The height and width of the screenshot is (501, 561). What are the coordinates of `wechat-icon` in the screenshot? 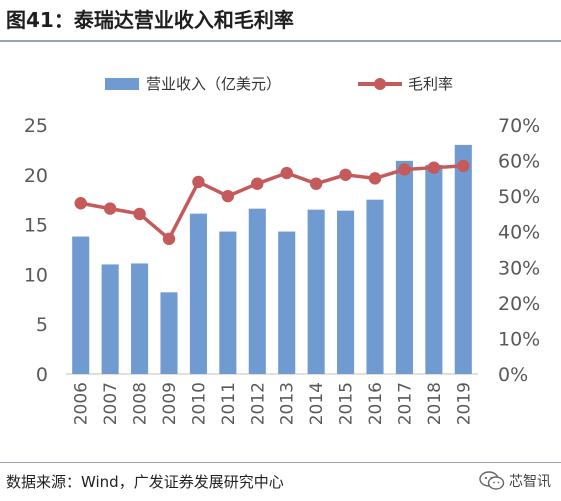 It's located at (492, 480).